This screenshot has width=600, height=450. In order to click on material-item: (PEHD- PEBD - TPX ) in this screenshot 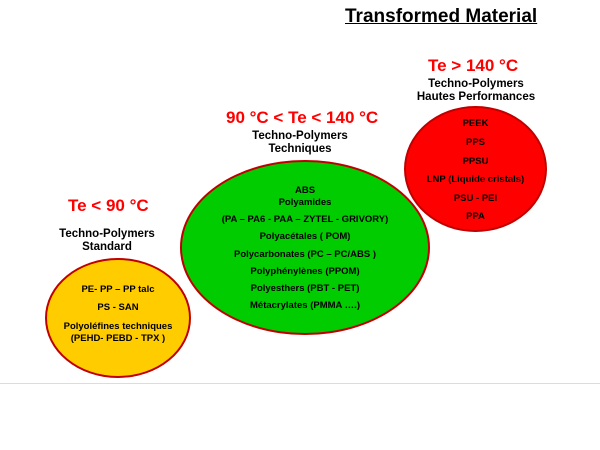, I will do `click(118, 338)`.